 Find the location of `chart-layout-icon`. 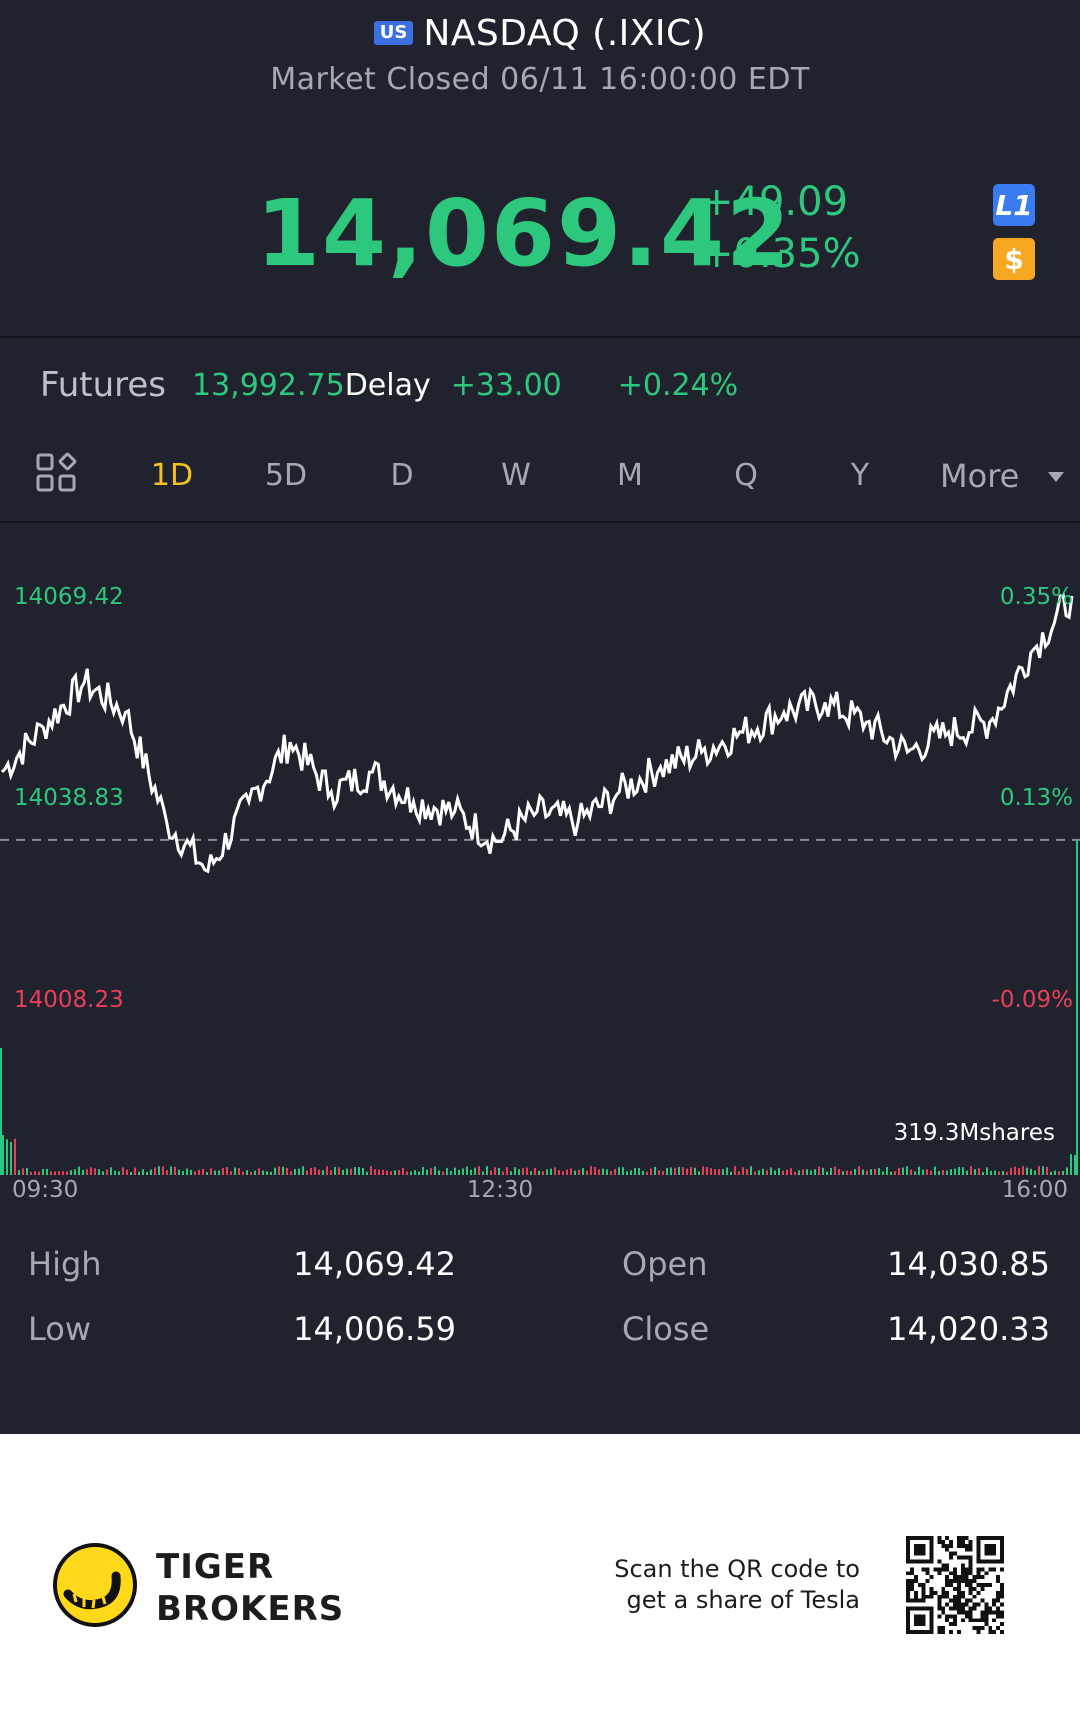

chart-layout-icon is located at coordinates (57, 473).